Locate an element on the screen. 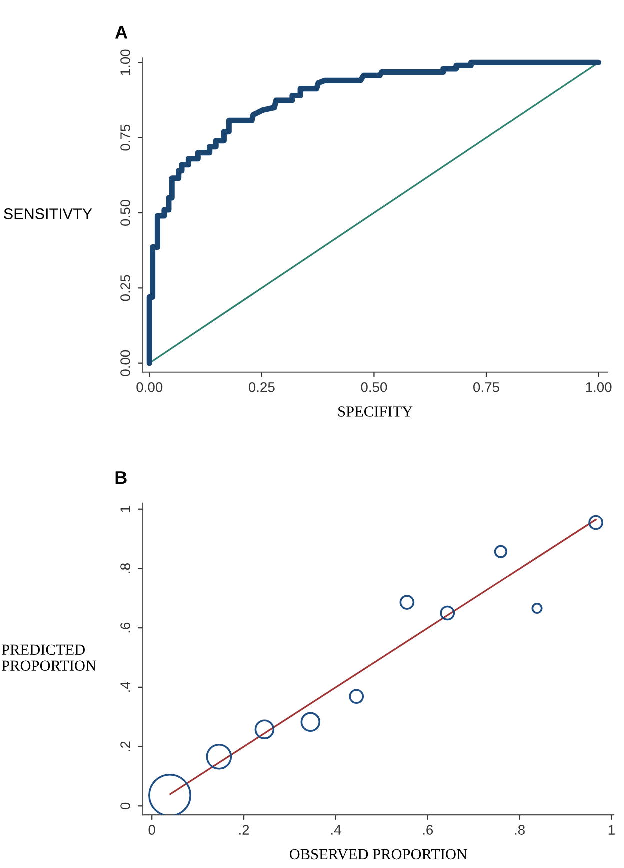 The image size is (624, 868). y-tick-label: 1.00 is located at coordinates (125, 63).